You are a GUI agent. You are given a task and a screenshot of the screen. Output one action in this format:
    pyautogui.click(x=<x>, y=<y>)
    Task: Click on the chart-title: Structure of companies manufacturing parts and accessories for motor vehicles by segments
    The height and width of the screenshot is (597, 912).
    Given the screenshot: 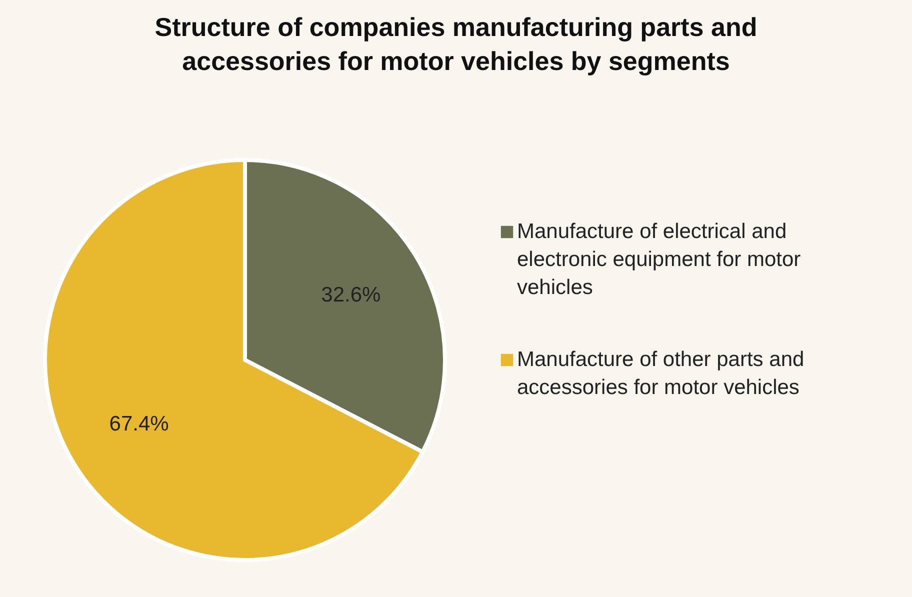 What is the action you would take?
    pyautogui.click(x=456, y=44)
    